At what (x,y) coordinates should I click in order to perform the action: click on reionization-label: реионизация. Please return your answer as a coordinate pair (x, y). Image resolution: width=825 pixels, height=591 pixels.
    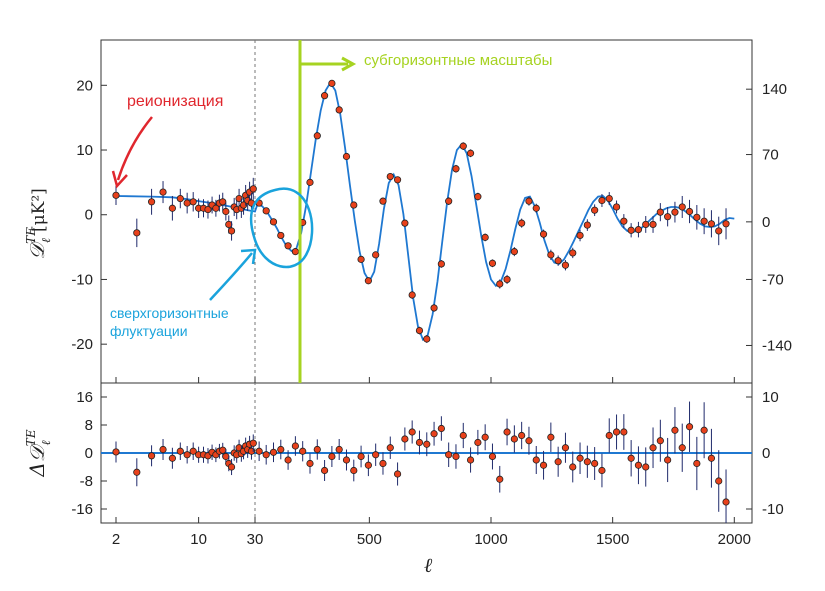
    Looking at the image, I should click on (175, 101).